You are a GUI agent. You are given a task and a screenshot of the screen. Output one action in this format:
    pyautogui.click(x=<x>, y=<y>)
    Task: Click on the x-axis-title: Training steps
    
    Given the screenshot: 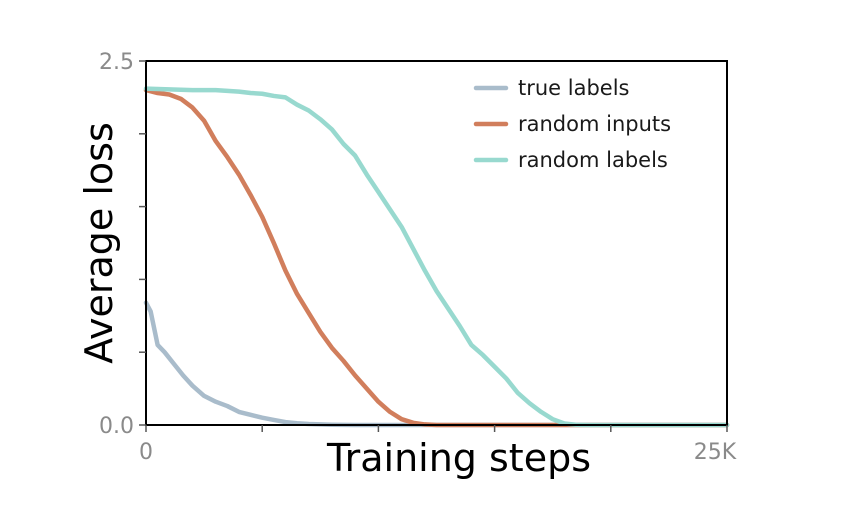 What is the action you would take?
    pyautogui.click(x=458, y=458)
    